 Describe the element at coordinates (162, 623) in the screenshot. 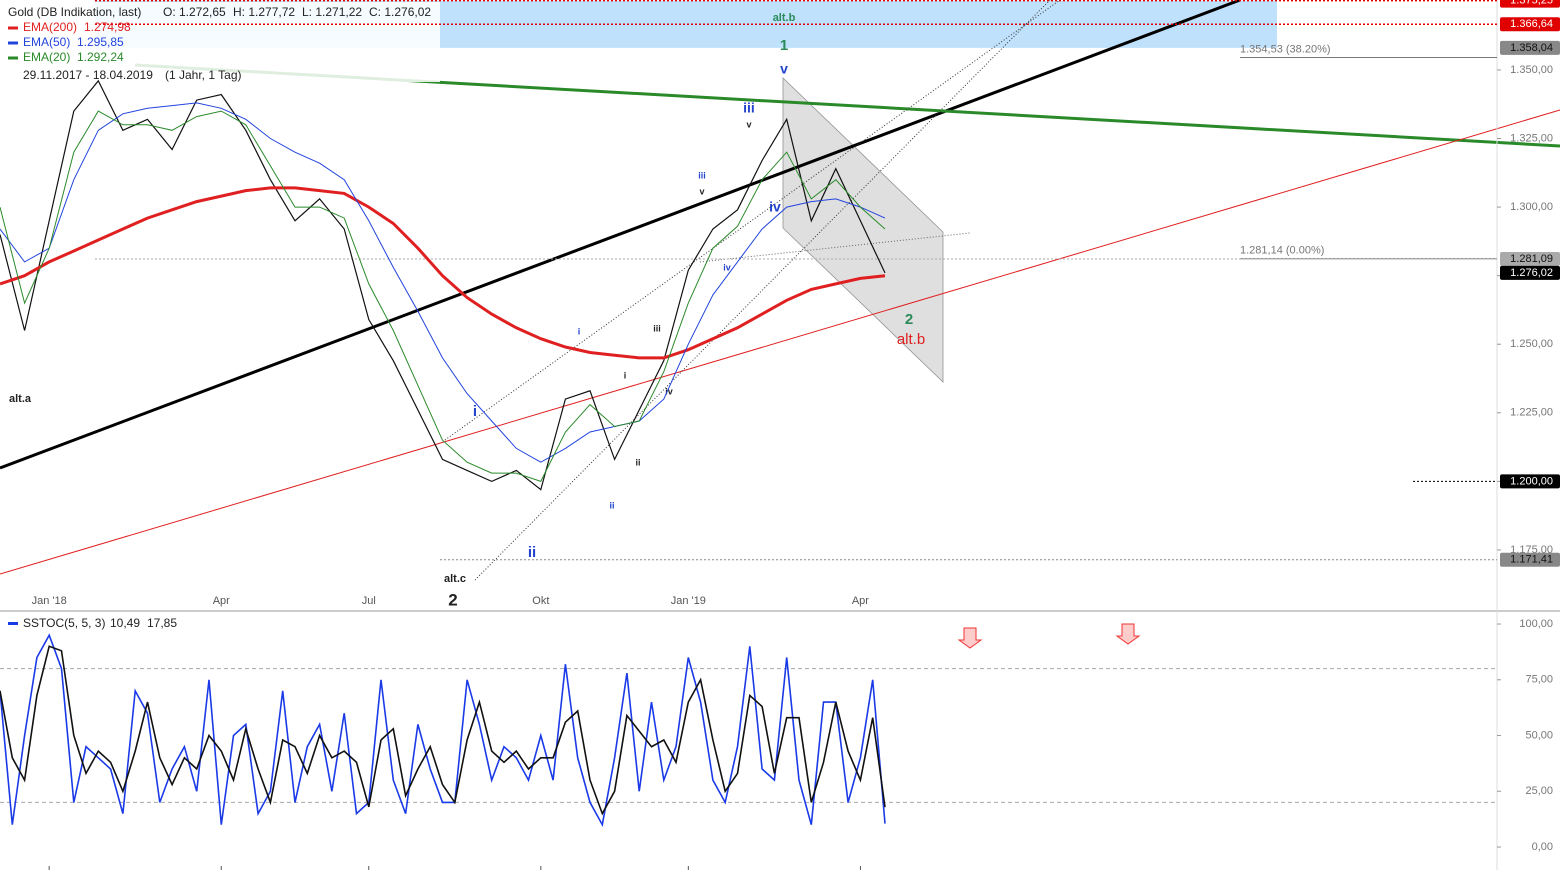

I see `indicator-value: 17,85` at that location.